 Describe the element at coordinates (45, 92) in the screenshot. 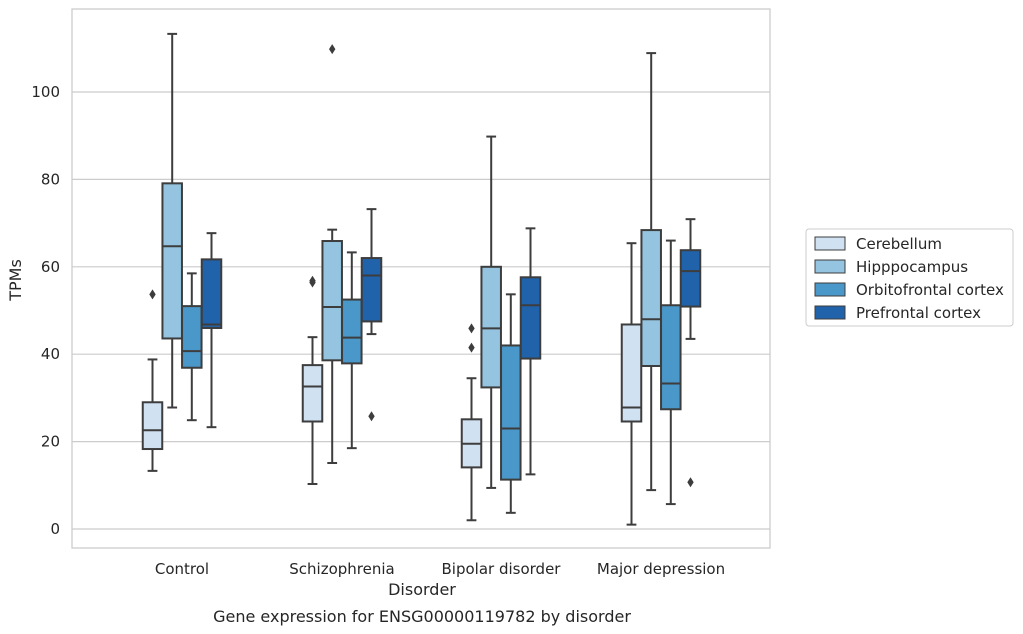

I see `y-tick-label: 100` at that location.